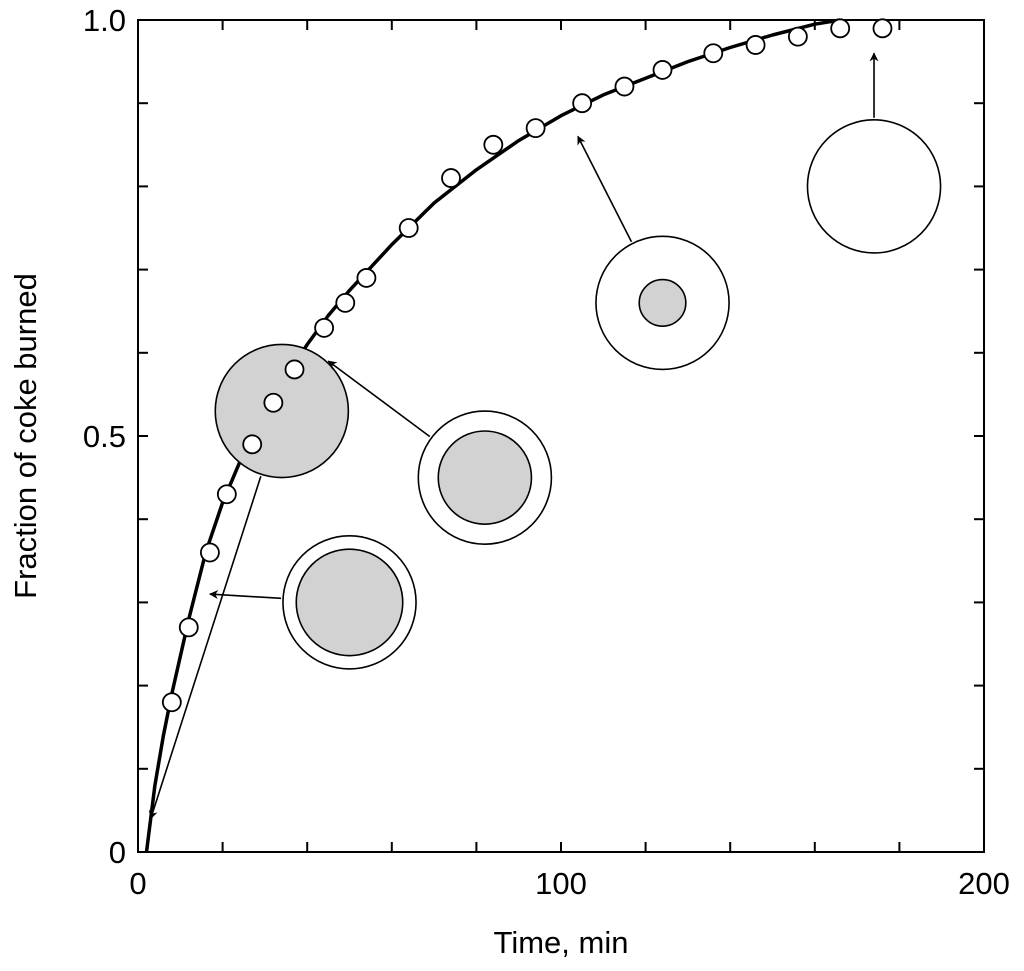 The height and width of the screenshot is (971, 1024). Describe the element at coordinates (984, 883) in the screenshot. I see `x-tick-label: 200` at that location.